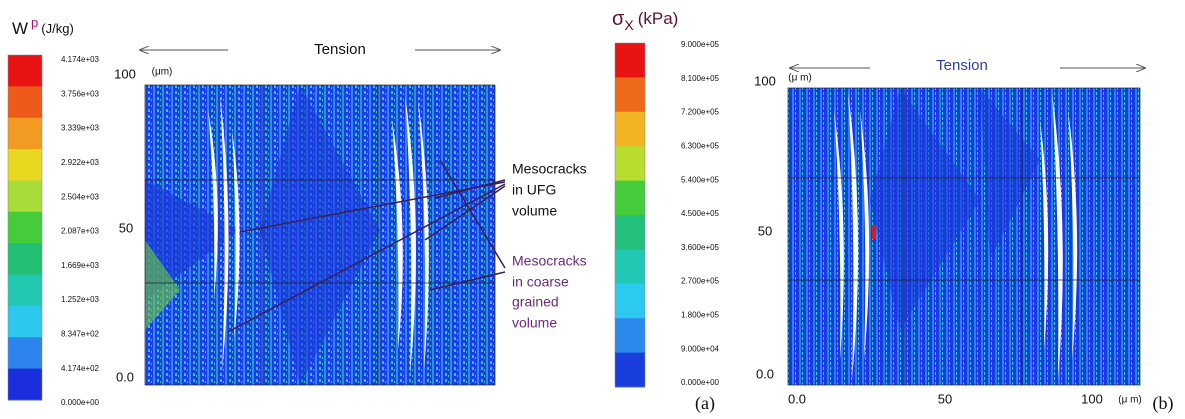 The image size is (1185, 419). I want to click on colorbar-label: 8.347e+02, so click(80, 334).